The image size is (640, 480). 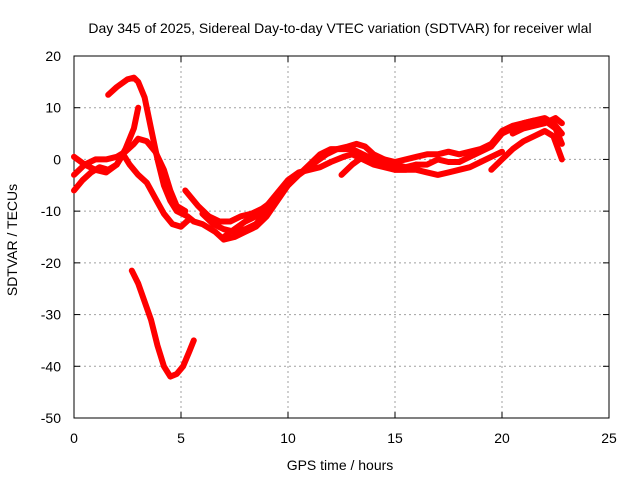 What do you see at coordinates (53, 108) in the screenshot?
I see `y-tick-label: 10` at bounding box center [53, 108].